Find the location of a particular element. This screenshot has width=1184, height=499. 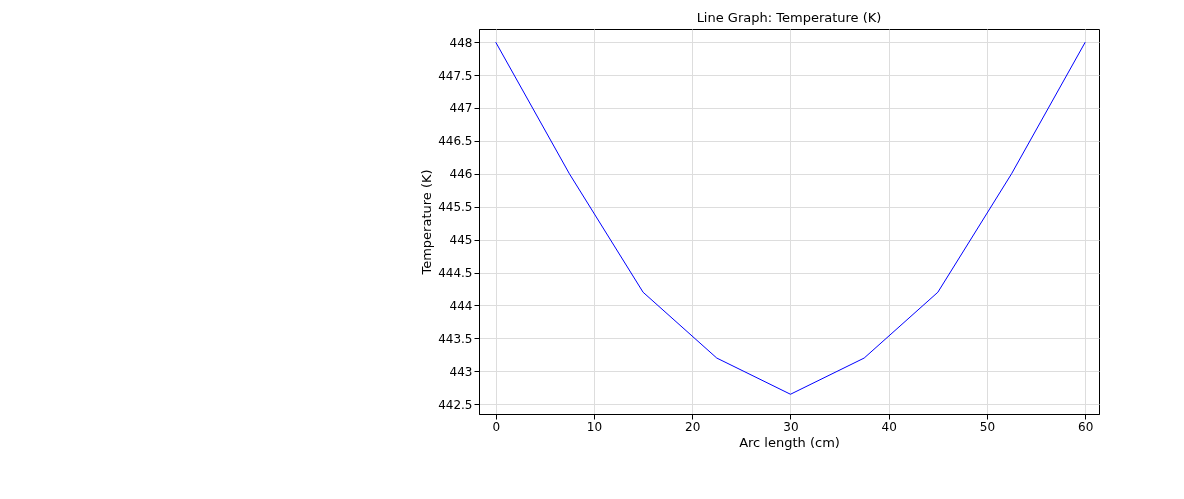

y-tick-label: 444.5 is located at coordinates (455, 273).